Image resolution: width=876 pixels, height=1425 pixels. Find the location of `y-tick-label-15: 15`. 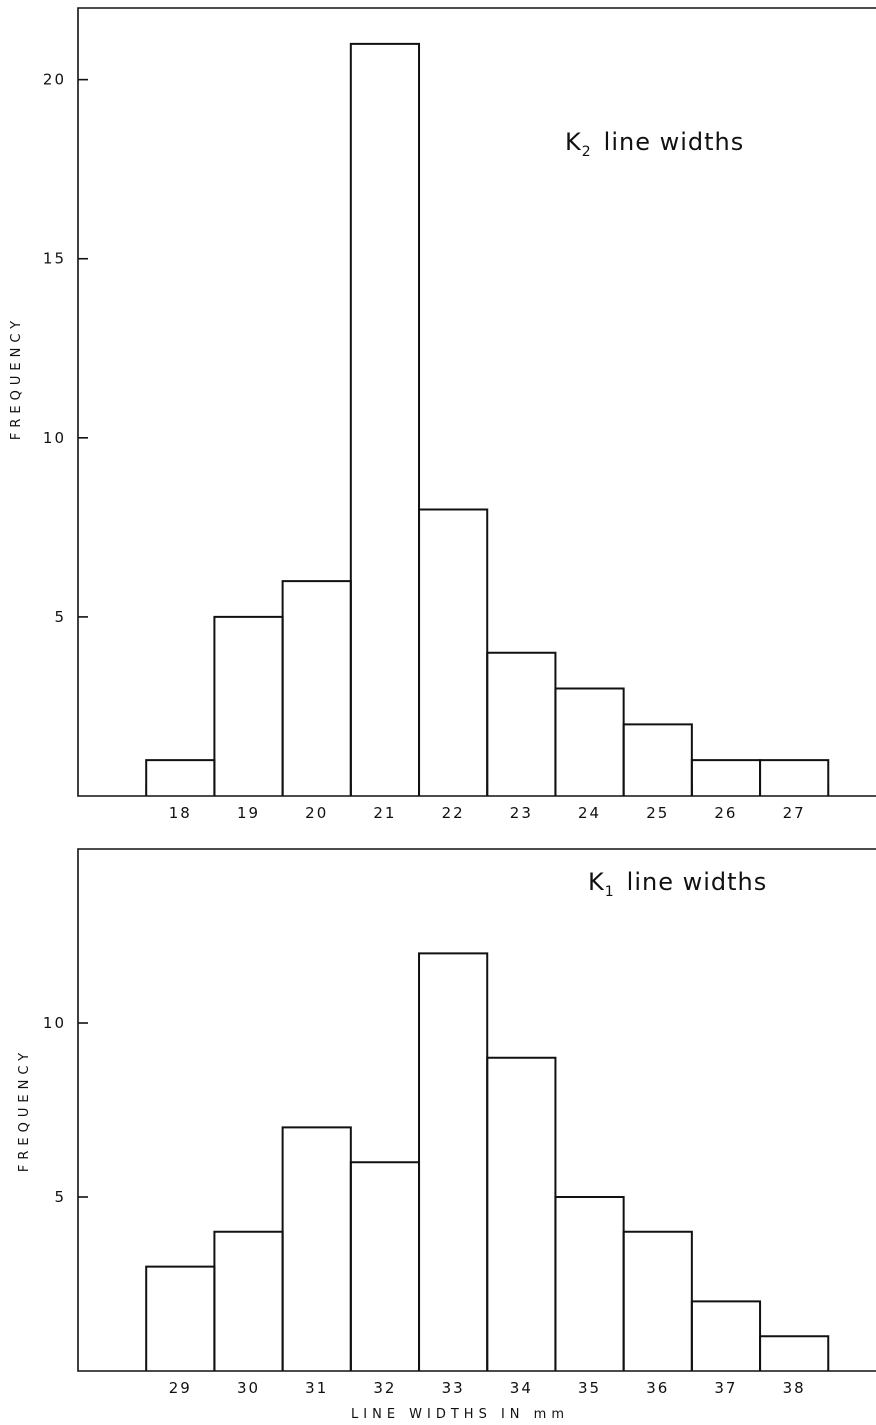

y-tick-label-15: 15 is located at coordinates (54, 259).